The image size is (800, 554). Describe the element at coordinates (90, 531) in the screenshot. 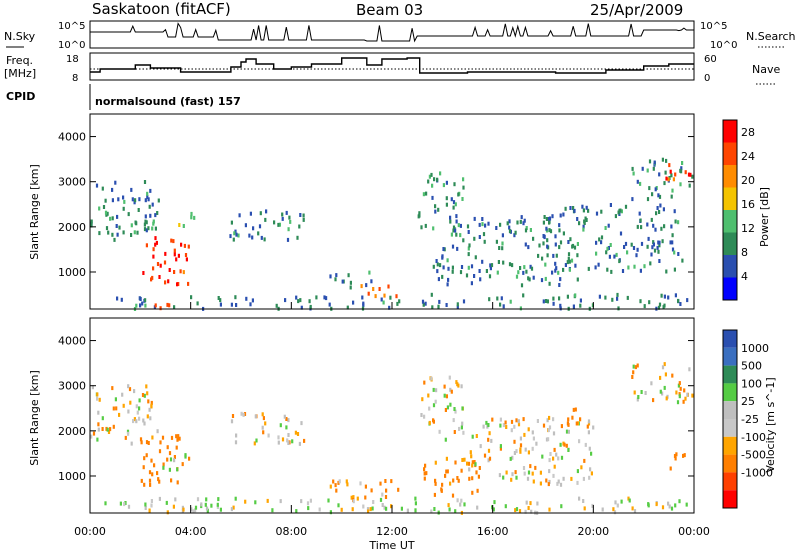

I see `x-tick-label: 00:00` at that location.